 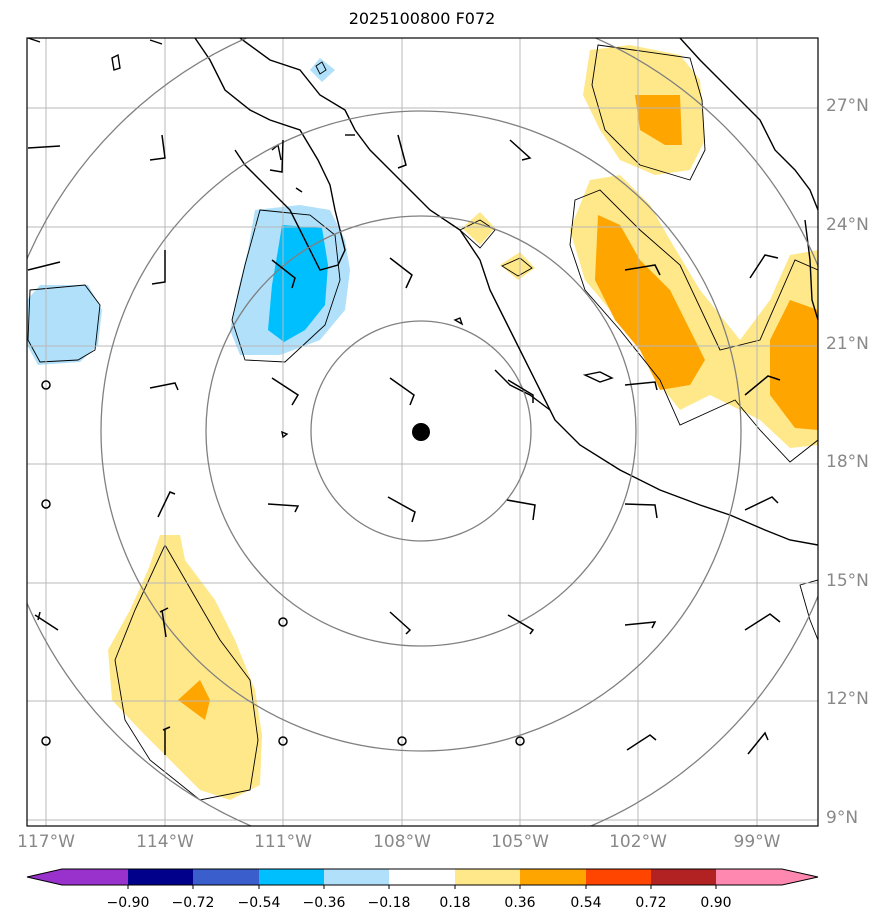 What do you see at coordinates (520, 842) in the screenshot?
I see `lon-label: 105°W` at bounding box center [520, 842].